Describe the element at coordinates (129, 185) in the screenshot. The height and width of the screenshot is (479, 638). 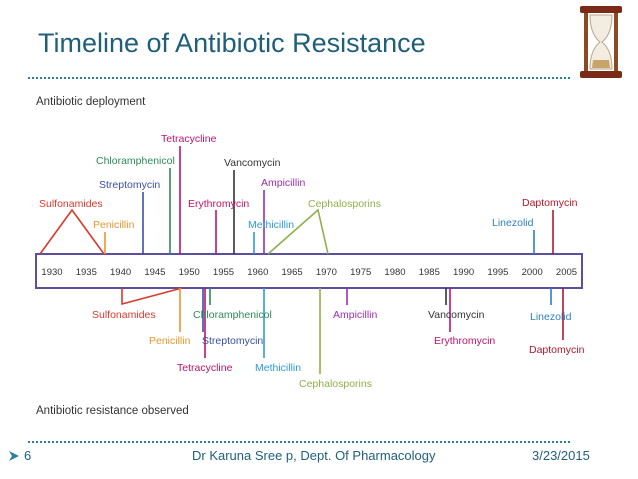
I see `deployment-label-streptomycin: Streptomycin` at that location.